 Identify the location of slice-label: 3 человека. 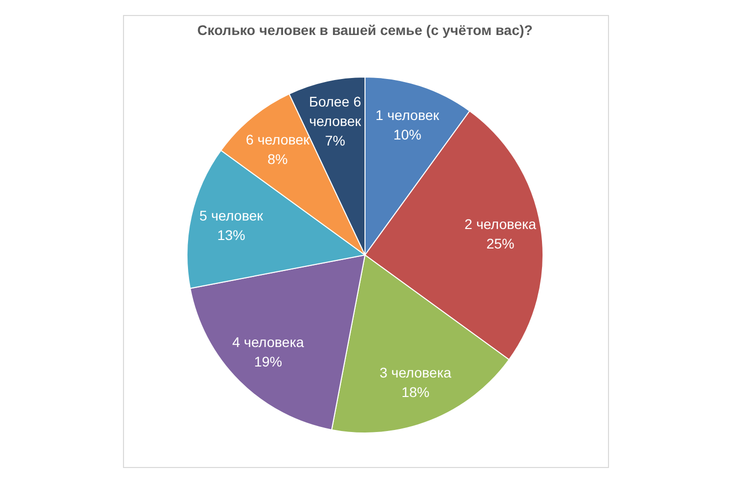
(416, 372).